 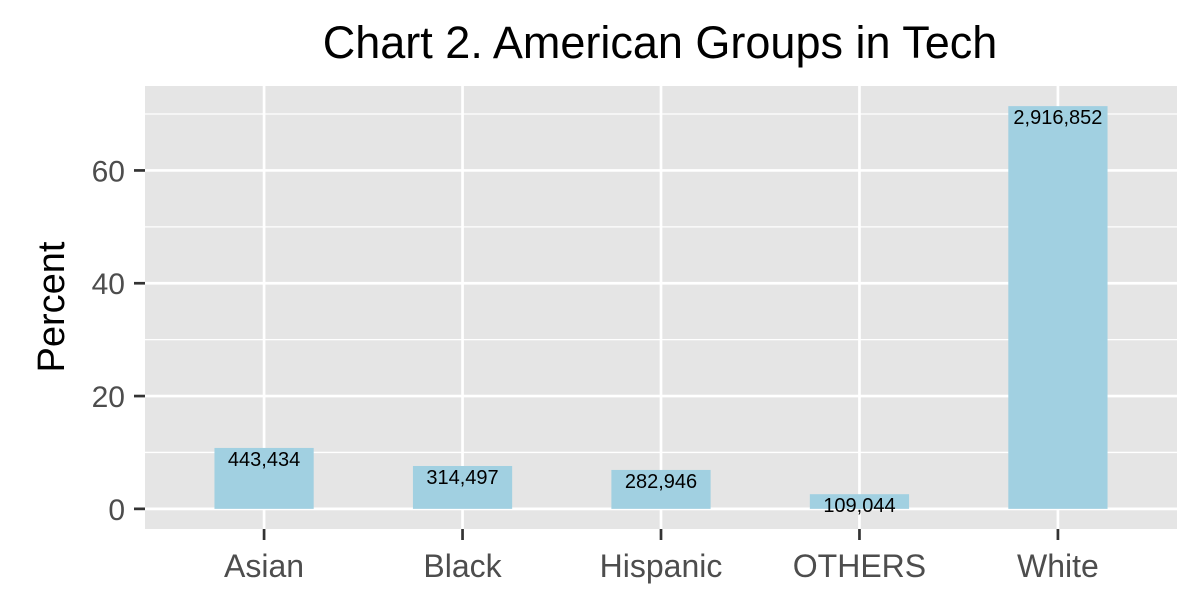 What do you see at coordinates (859, 566) in the screenshot?
I see `x-tick-label-others: OTHERS` at bounding box center [859, 566].